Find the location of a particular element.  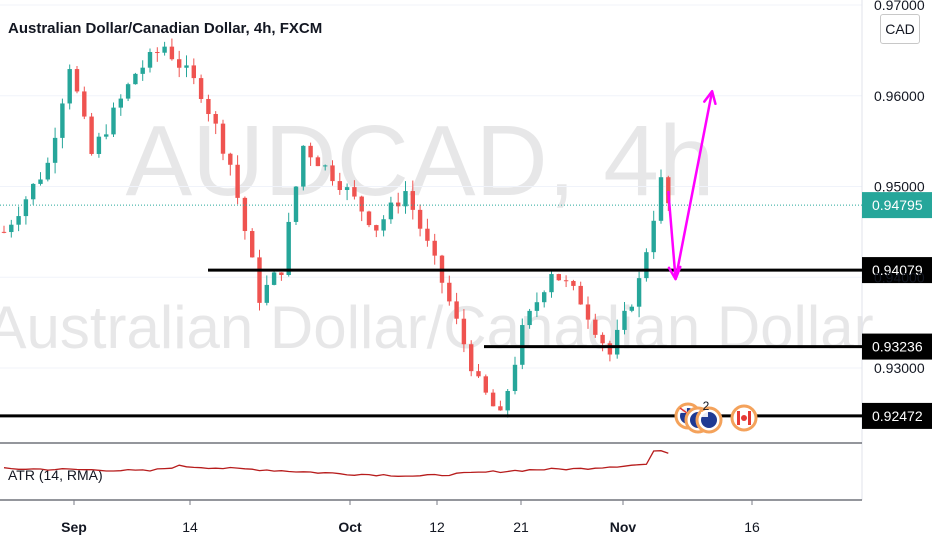

australia-flag-icon is located at coordinates (709, 420).